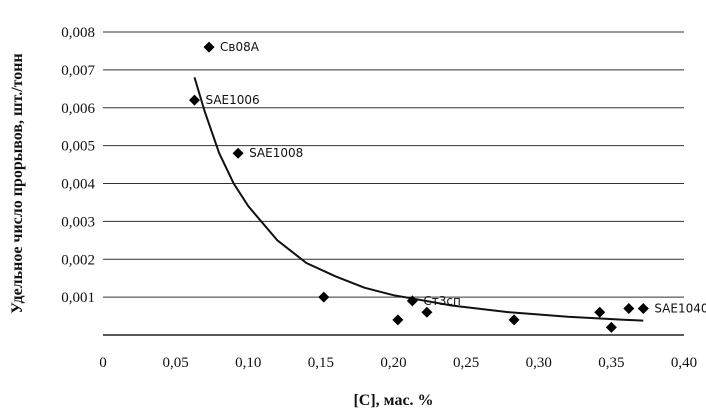 The width and height of the screenshot is (706, 417). What do you see at coordinates (539, 363) in the screenshot?
I see `x-tick-label: 0,30` at bounding box center [539, 363].